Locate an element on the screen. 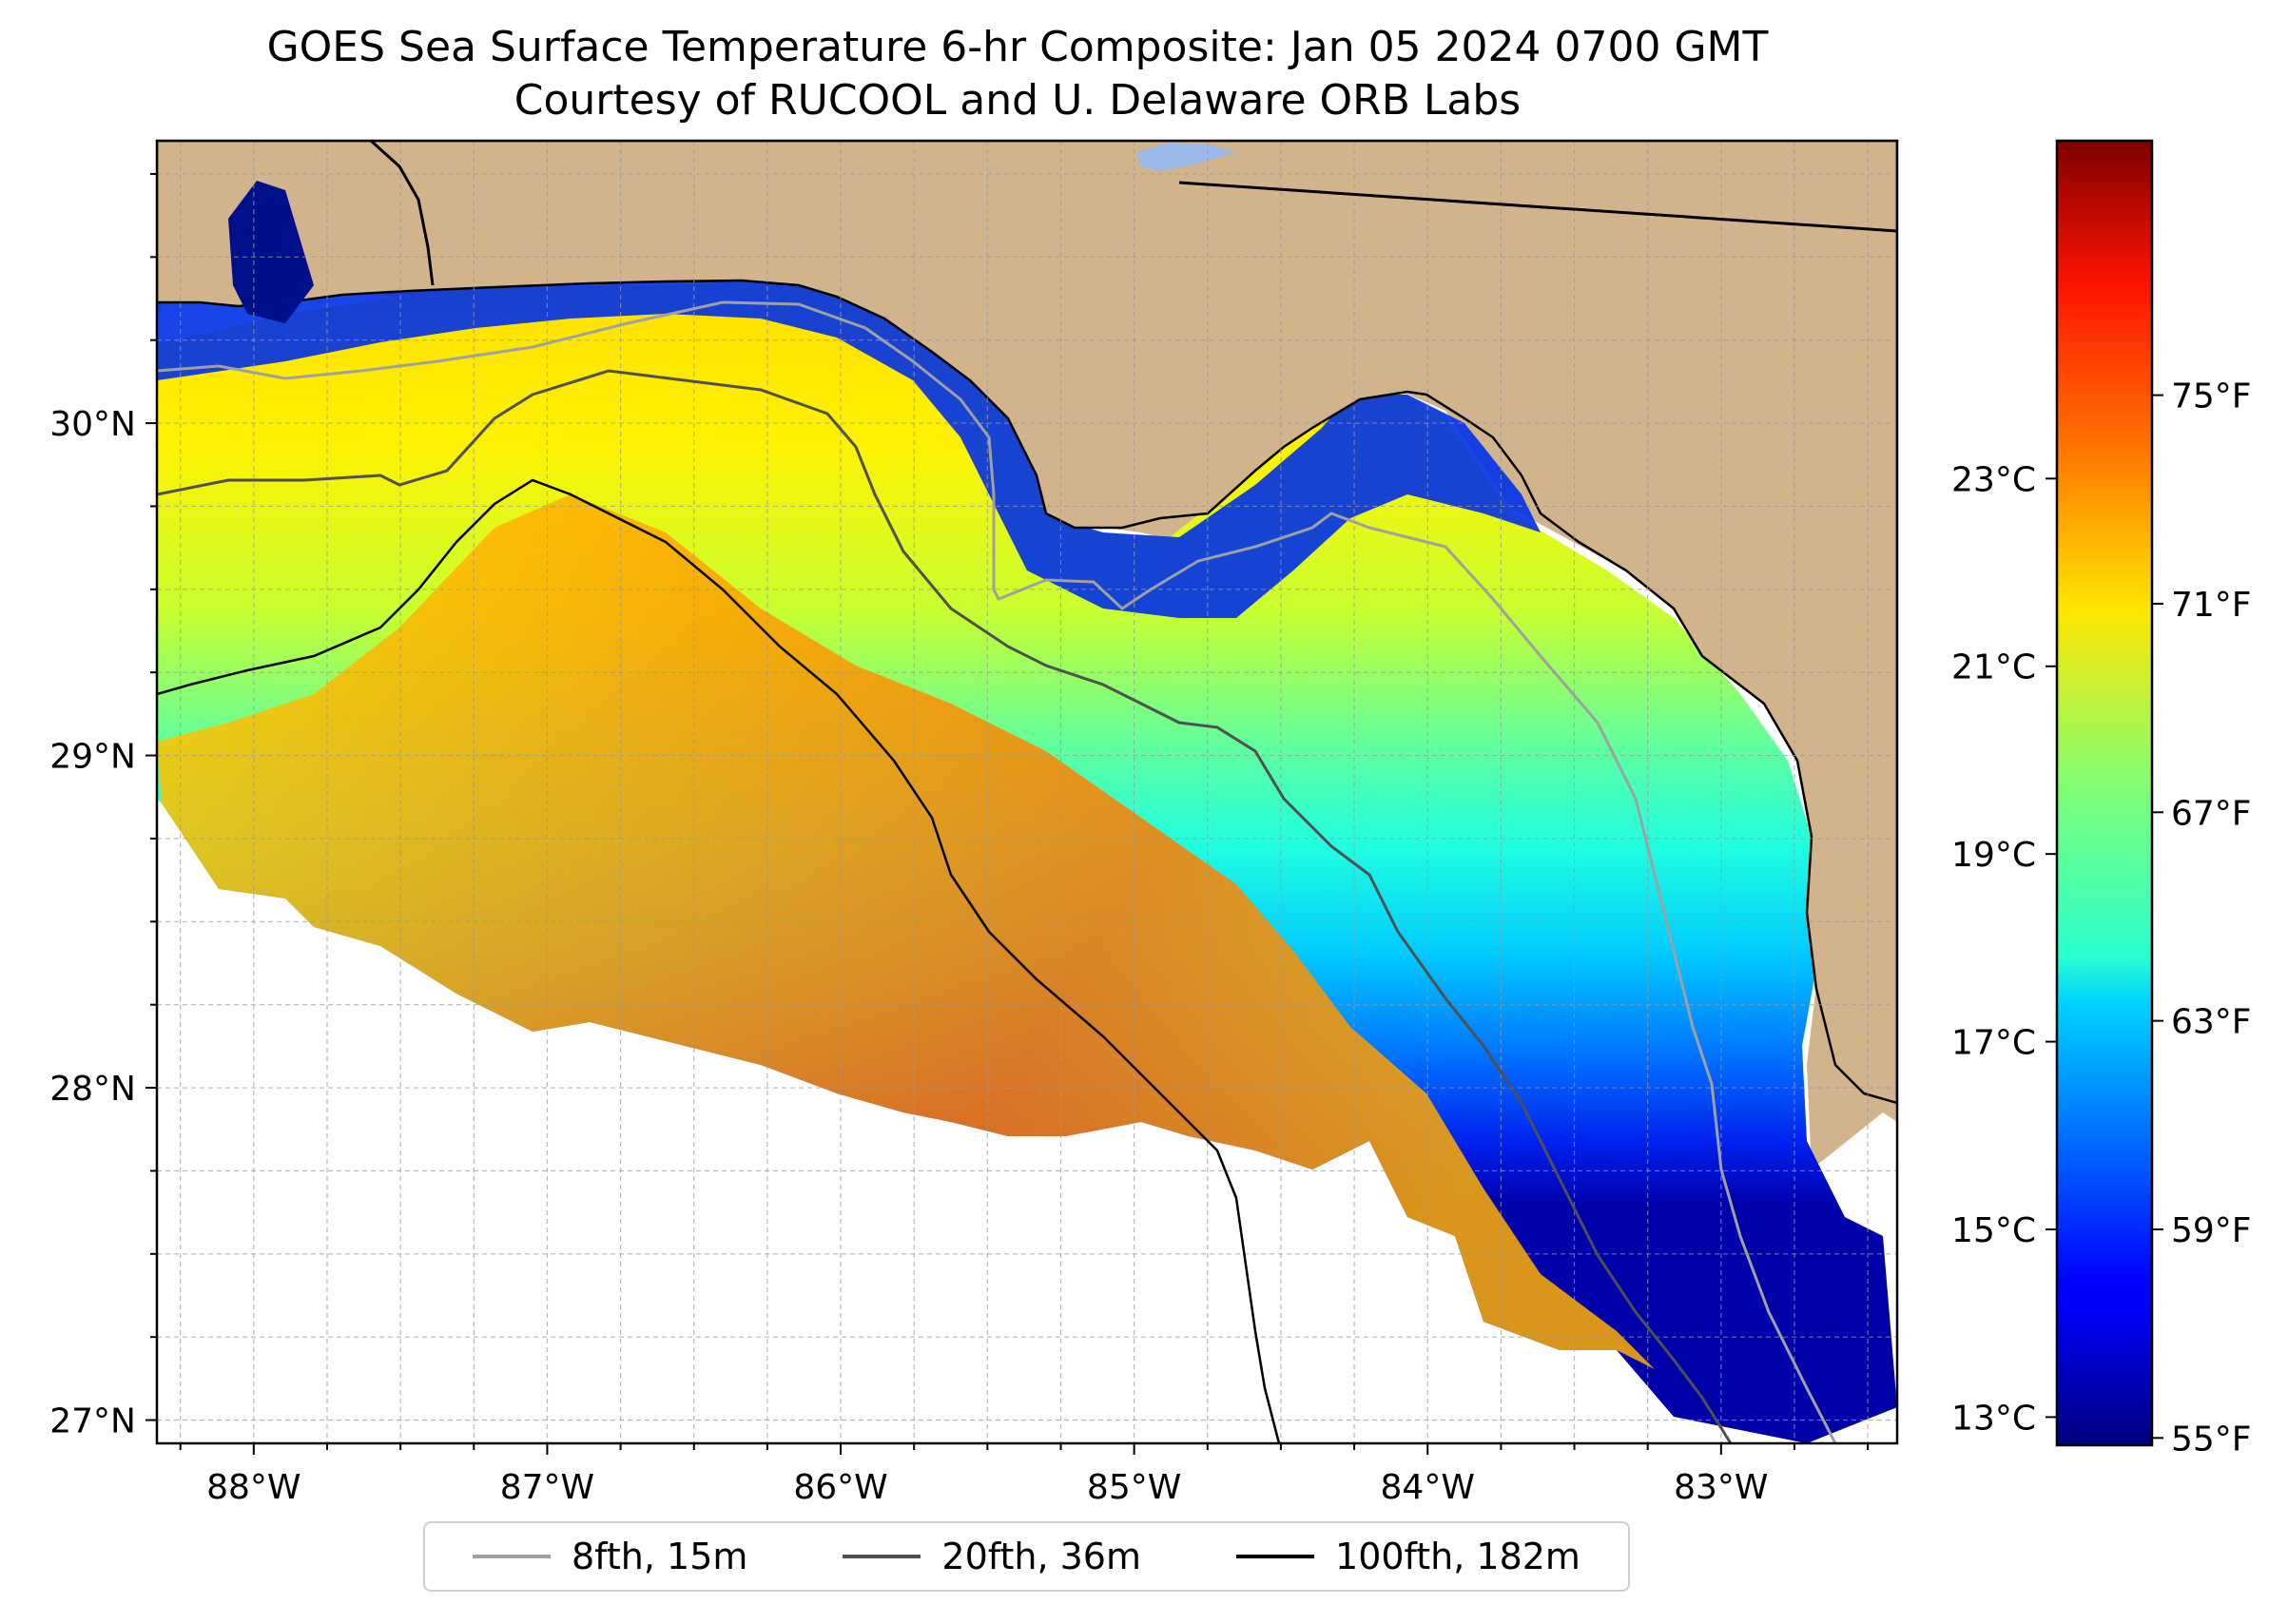  legend: 8fth, 15m 20fth, 36m 100fth, 182m is located at coordinates (1026, 1556).